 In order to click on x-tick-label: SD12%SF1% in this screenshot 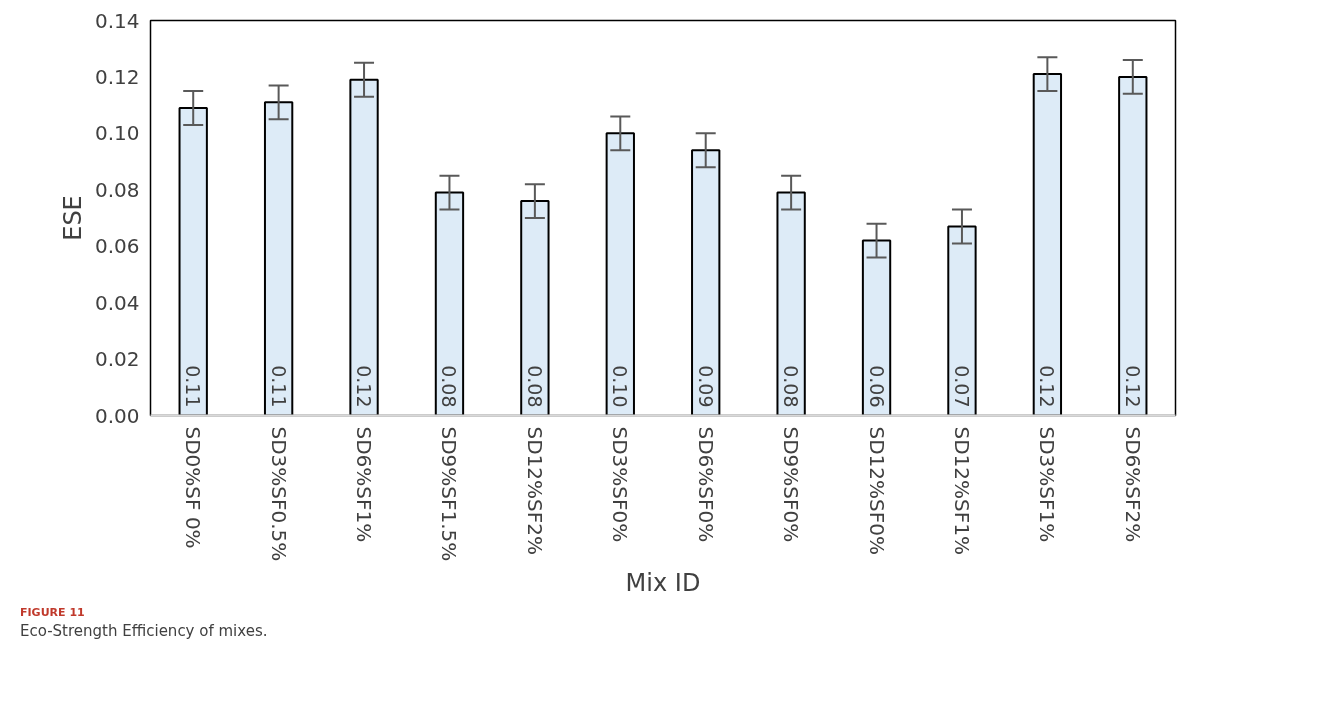, I will do `click(961, 490)`.